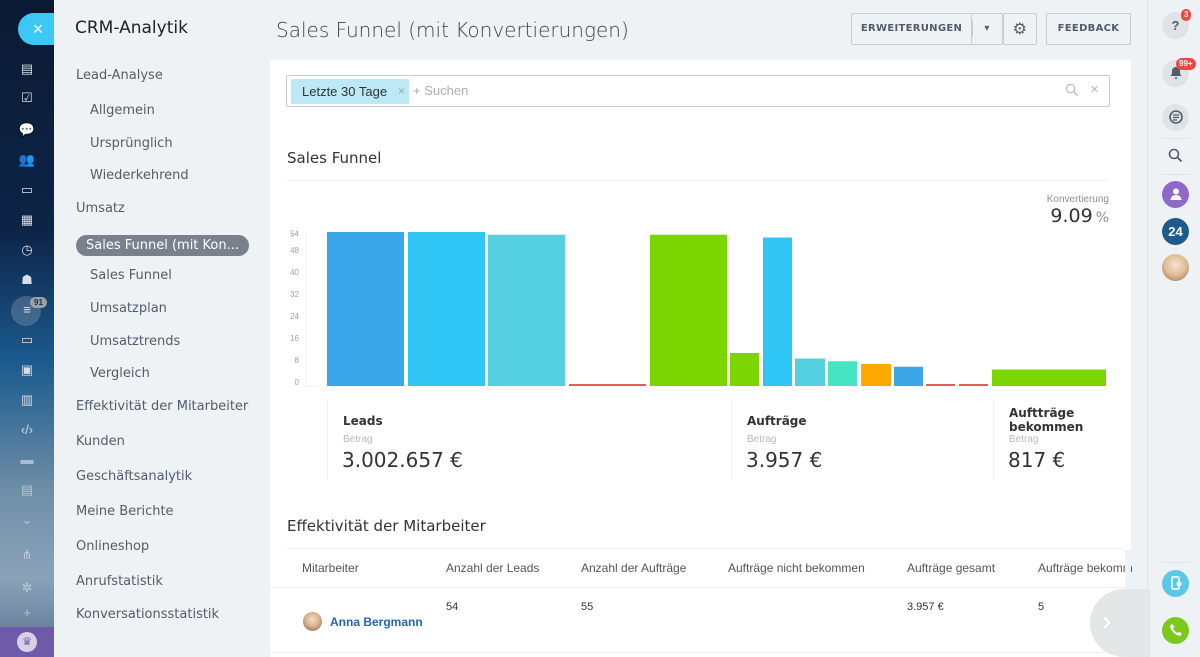 This screenshot has width=1200, height=657. What do you see at coordinates (27, 97) in the screenshot?
I see `tasks-icon: ☑` at bounding box center [27, 97].